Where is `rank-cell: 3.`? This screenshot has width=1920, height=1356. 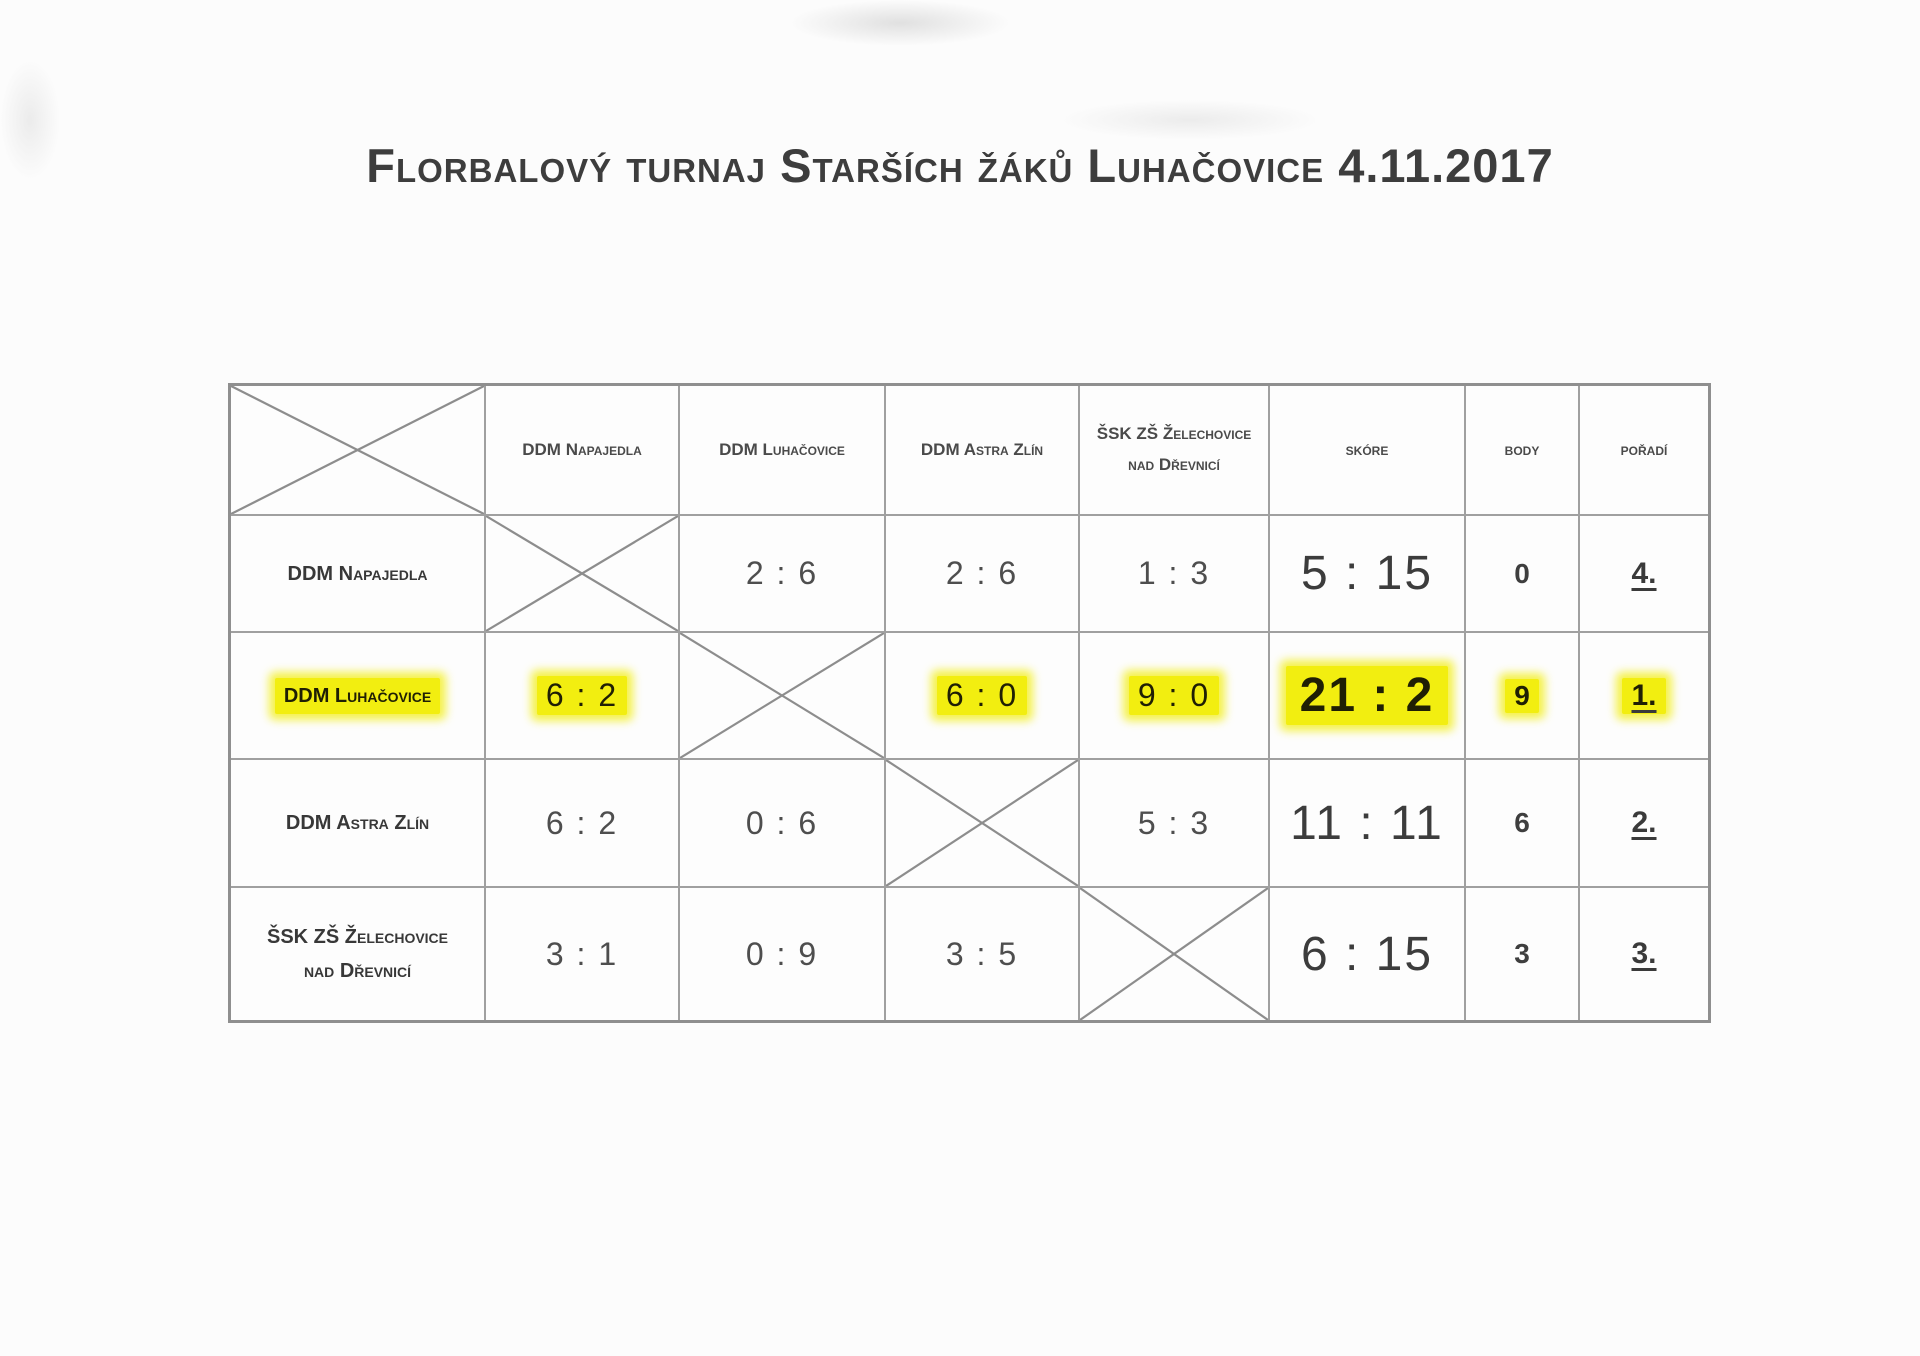
rank-cell: 3. is located at coordinates (1644, 953).